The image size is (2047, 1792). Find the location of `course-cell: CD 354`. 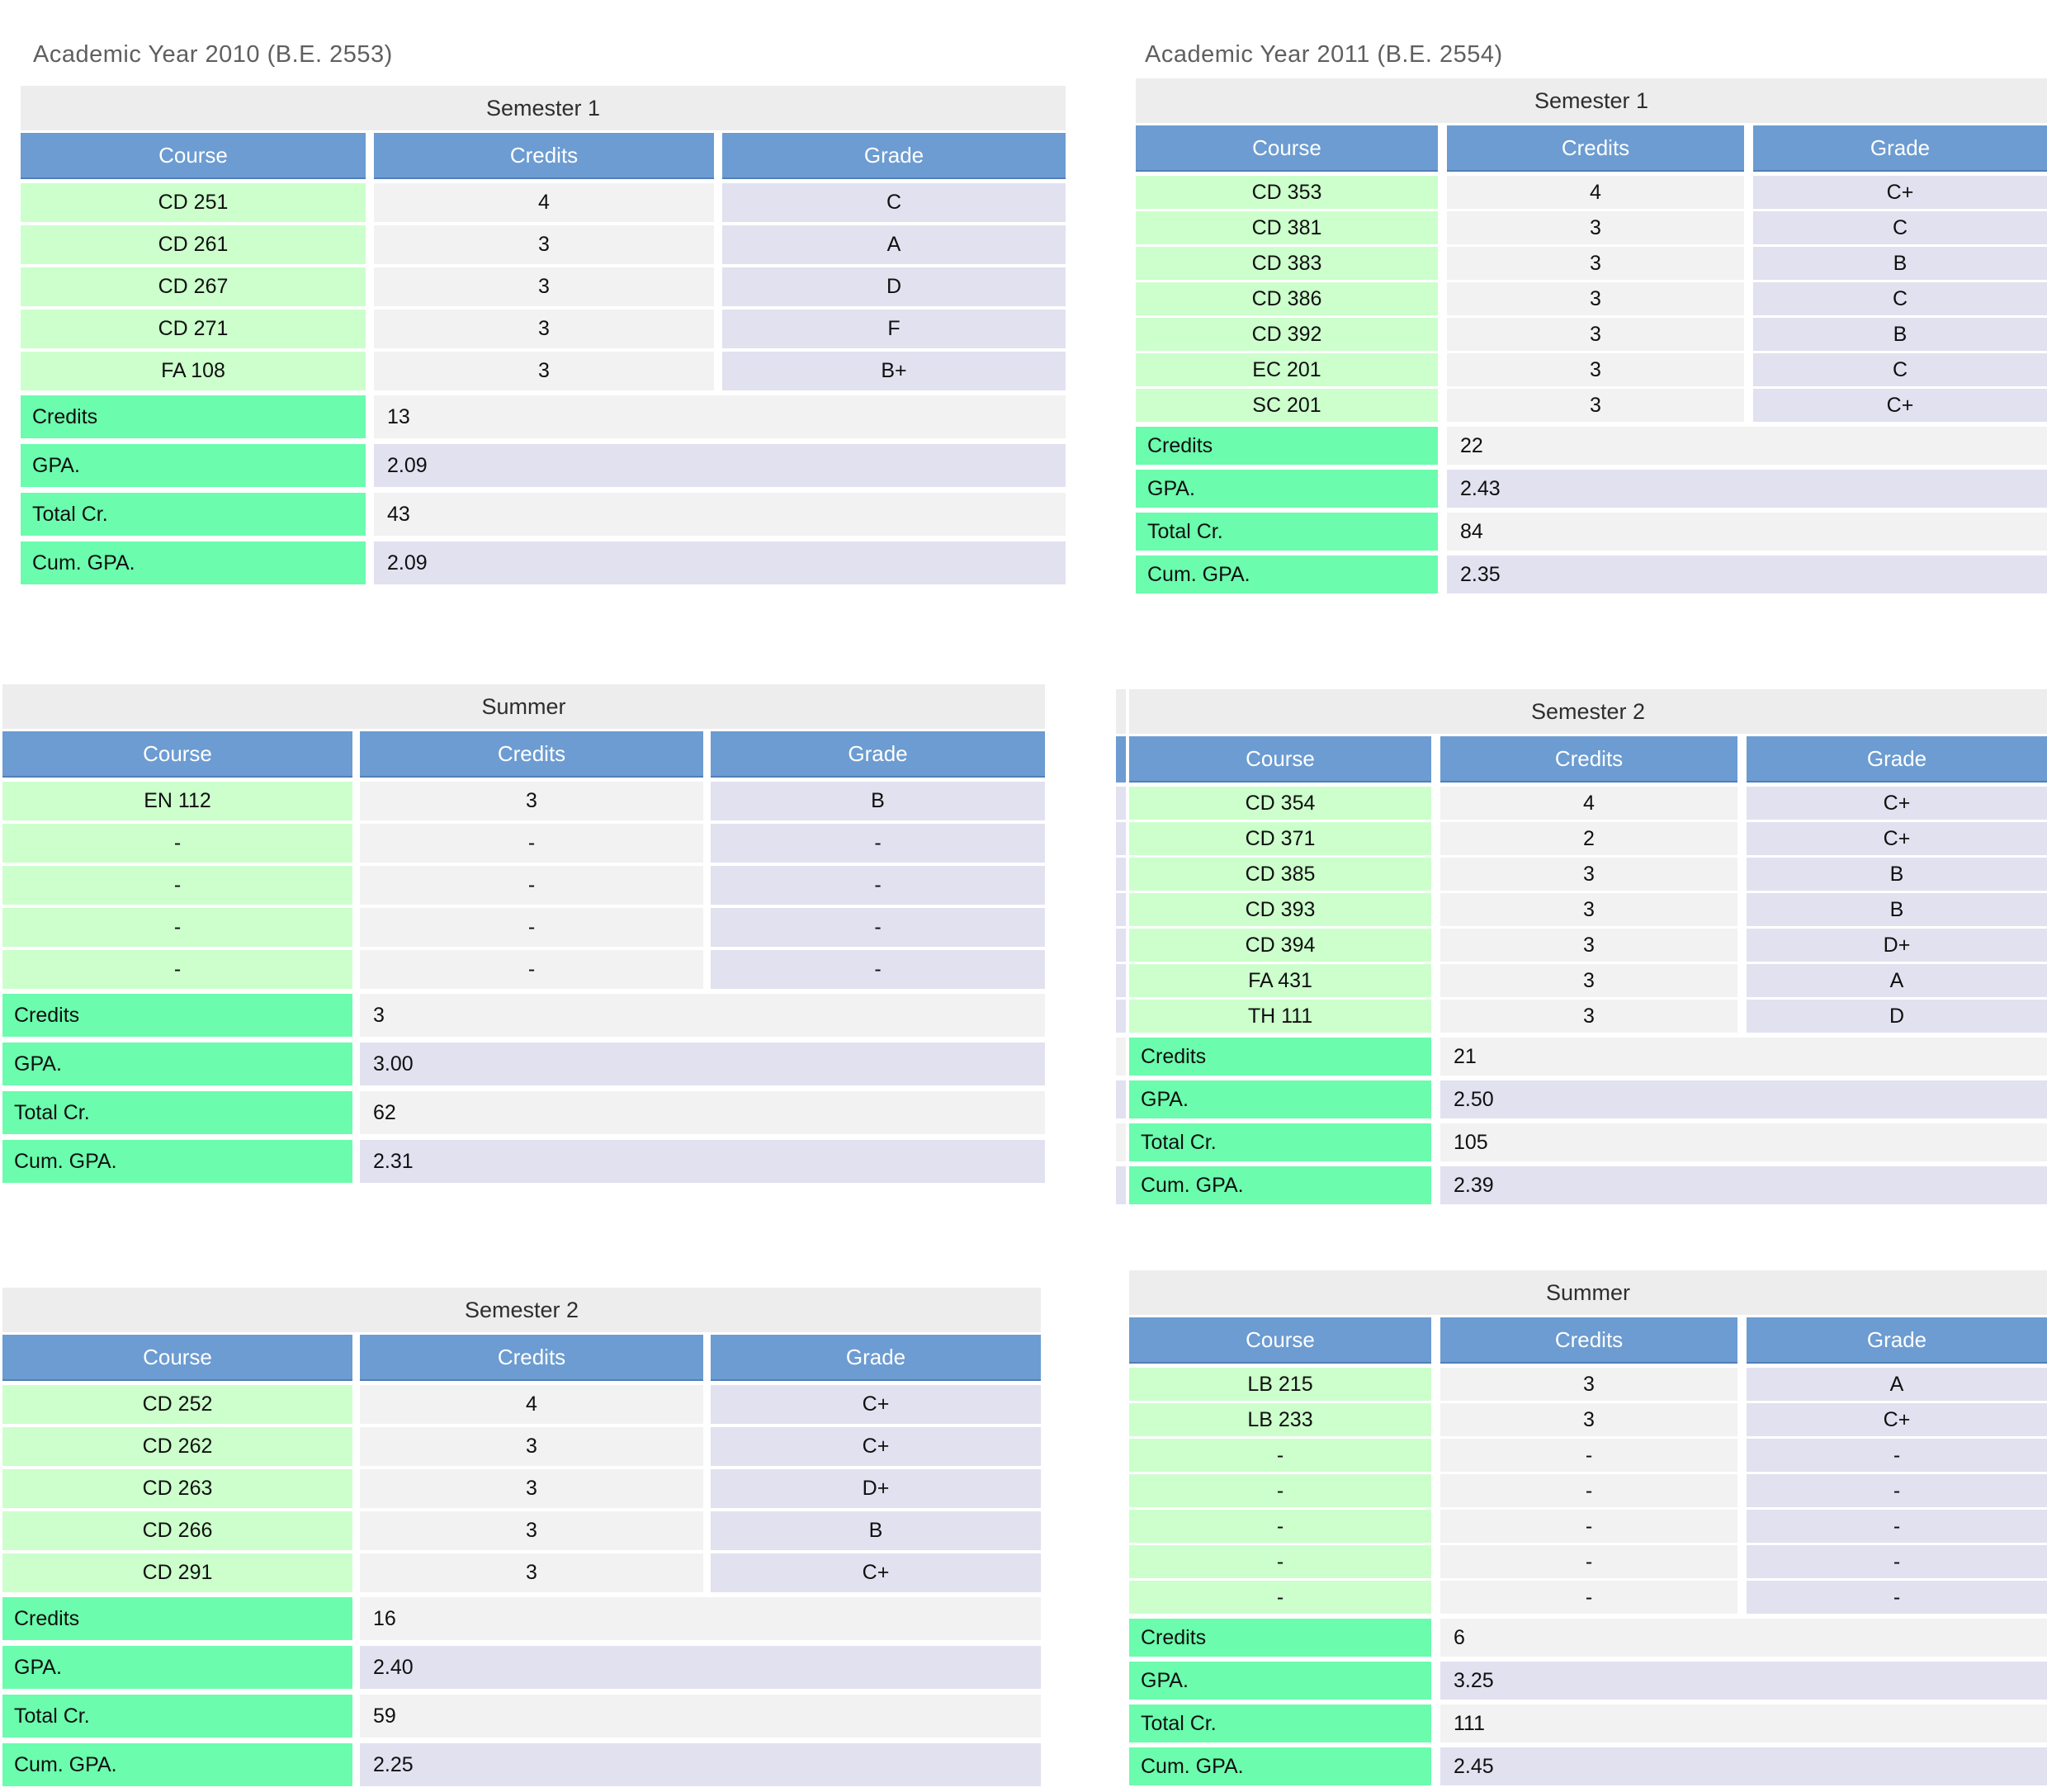

course-cell: CD 354 is located at coordinates (1280, 803).